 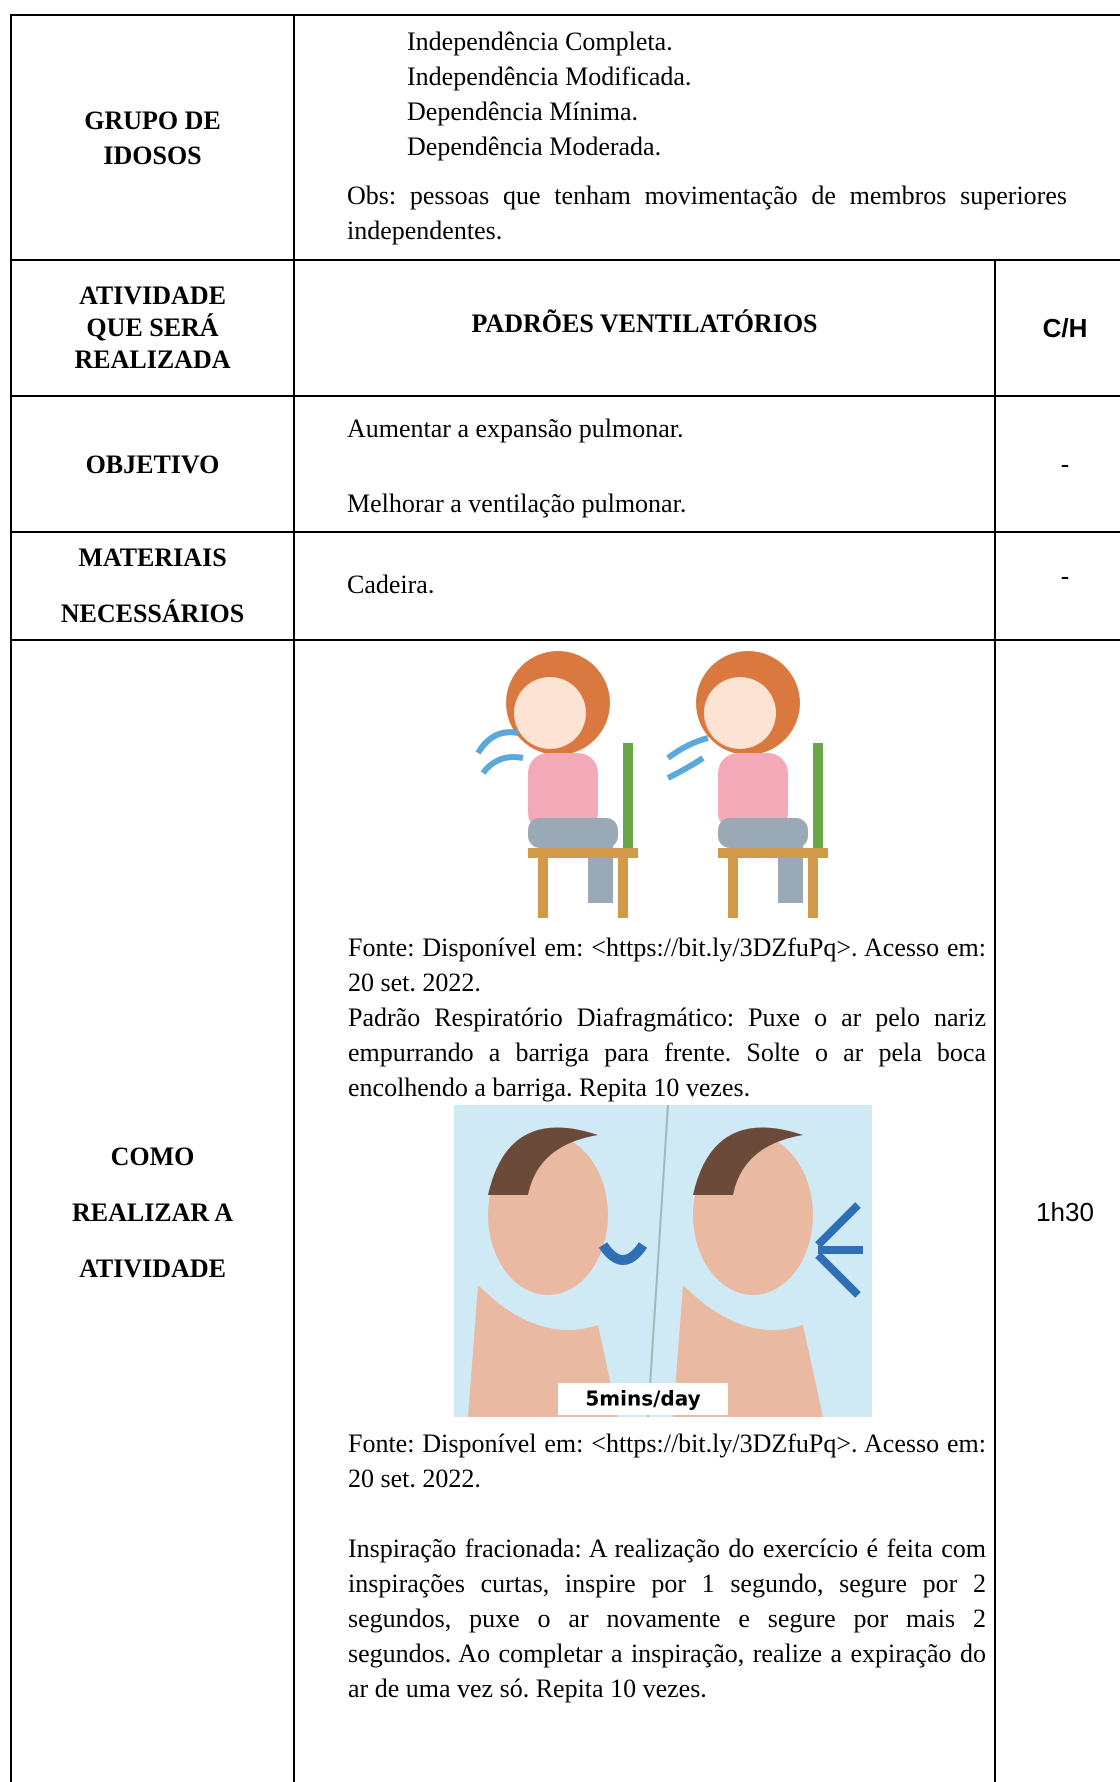 I want to click on list-item: Independência Modificada., so click(x=549, y=76).